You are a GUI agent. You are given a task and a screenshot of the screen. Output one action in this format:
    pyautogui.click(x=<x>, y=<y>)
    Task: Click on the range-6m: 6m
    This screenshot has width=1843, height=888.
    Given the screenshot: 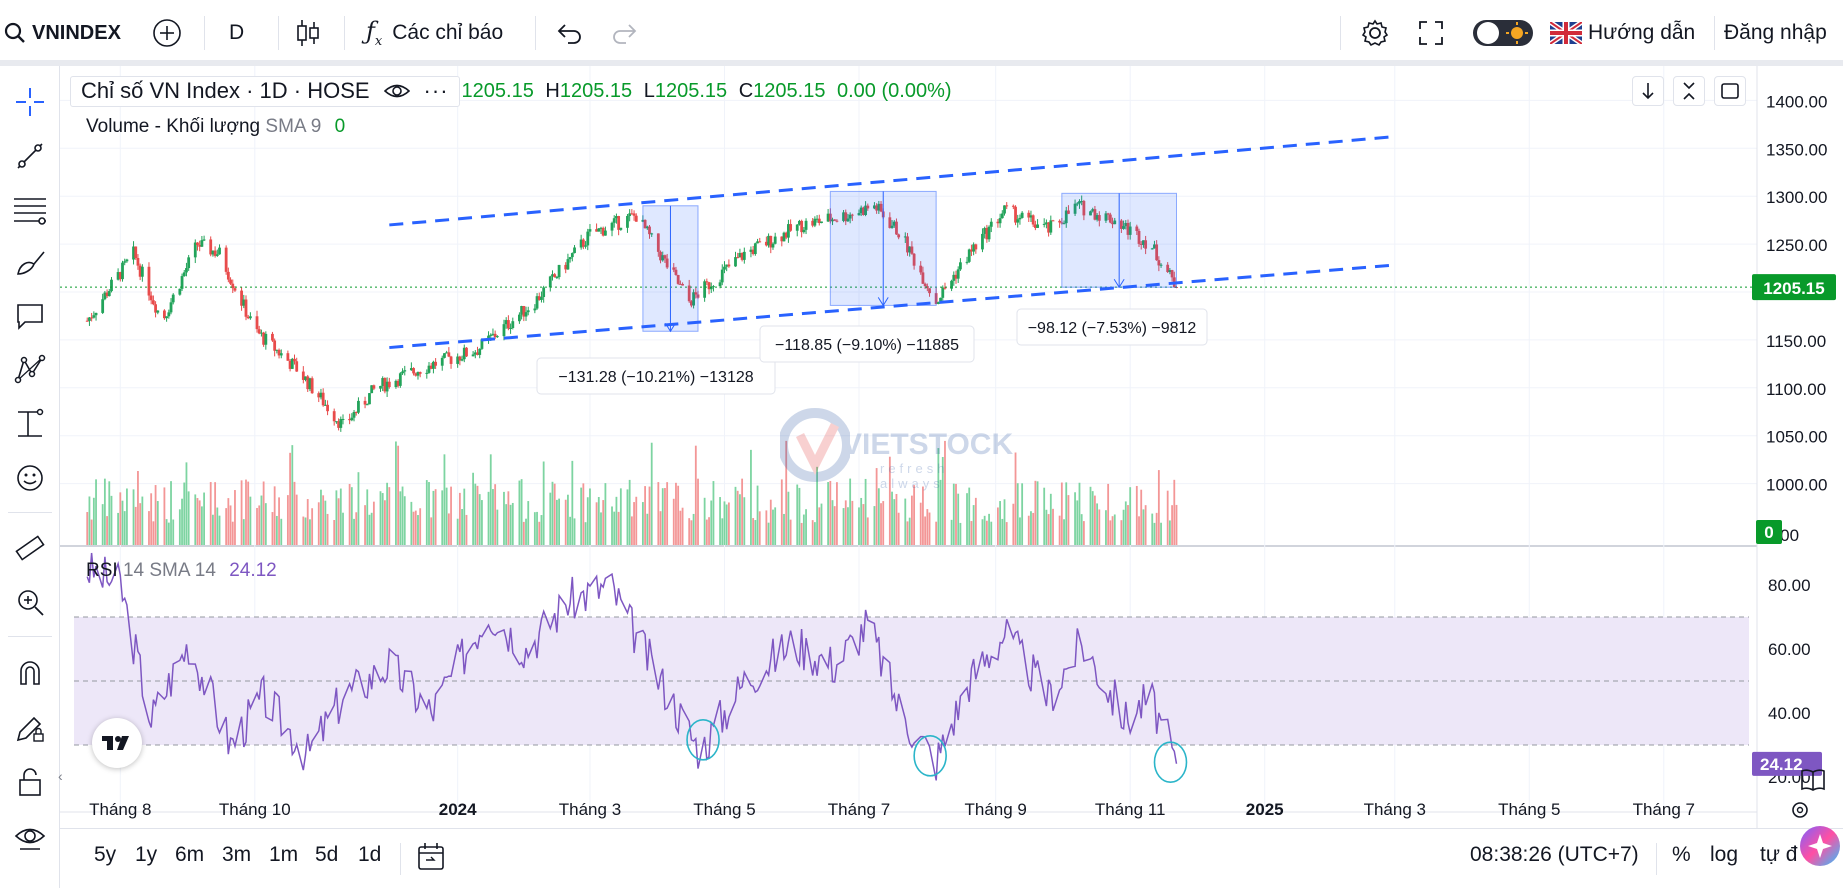 What is the action you would take?
    pyautogui.click(x=190, y=854)
    